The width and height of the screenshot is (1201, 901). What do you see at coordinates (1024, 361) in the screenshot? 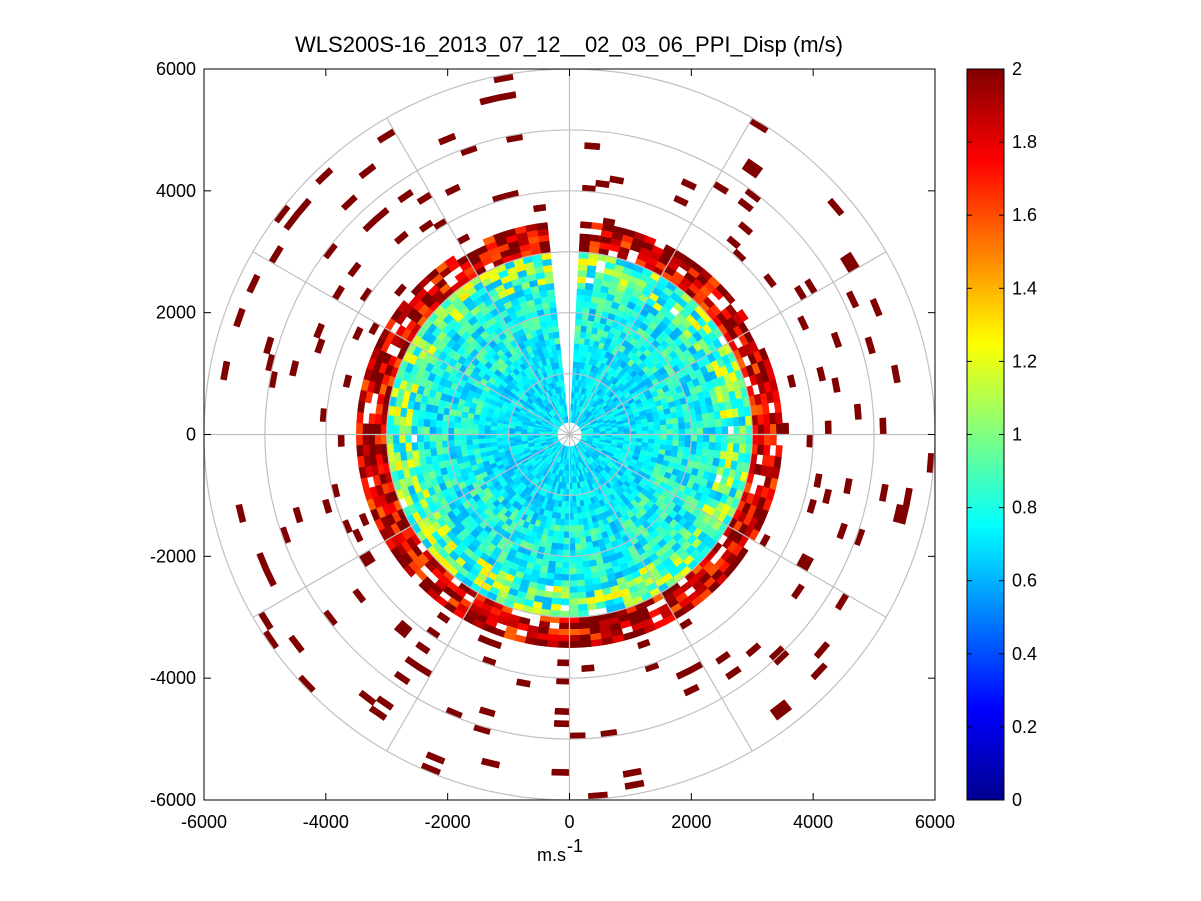
I see `colorbar-tick-label: 1.2` at bounding box center [1024, 361].